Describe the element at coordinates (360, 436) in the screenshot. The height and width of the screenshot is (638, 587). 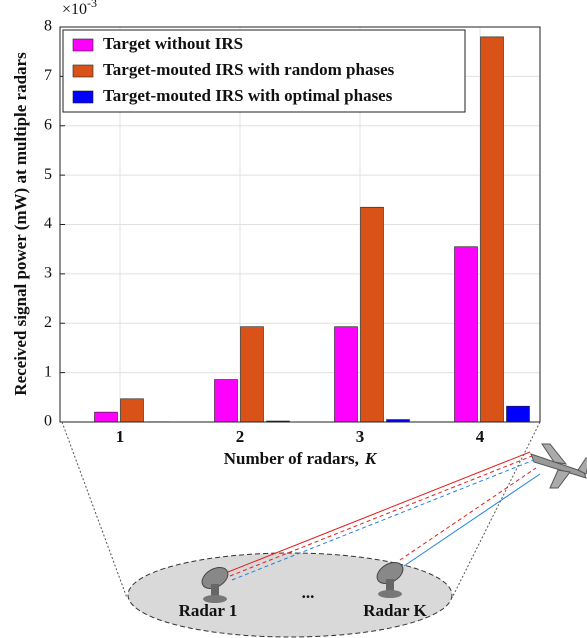
I see `x-tick-label: 3` at that location.